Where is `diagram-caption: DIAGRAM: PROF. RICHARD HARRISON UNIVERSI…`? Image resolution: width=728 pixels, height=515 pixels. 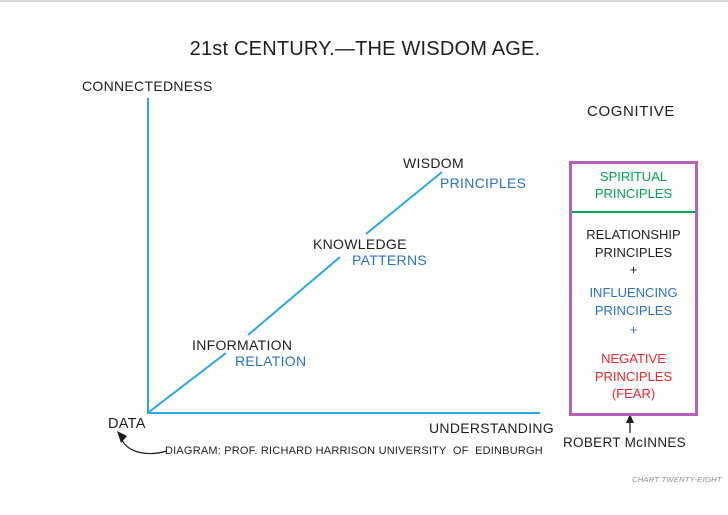 diagram-caption: DIAGRAM: PROF. RICHARD HARRISON UNIVERSI… is located at coordinates (354, 451).